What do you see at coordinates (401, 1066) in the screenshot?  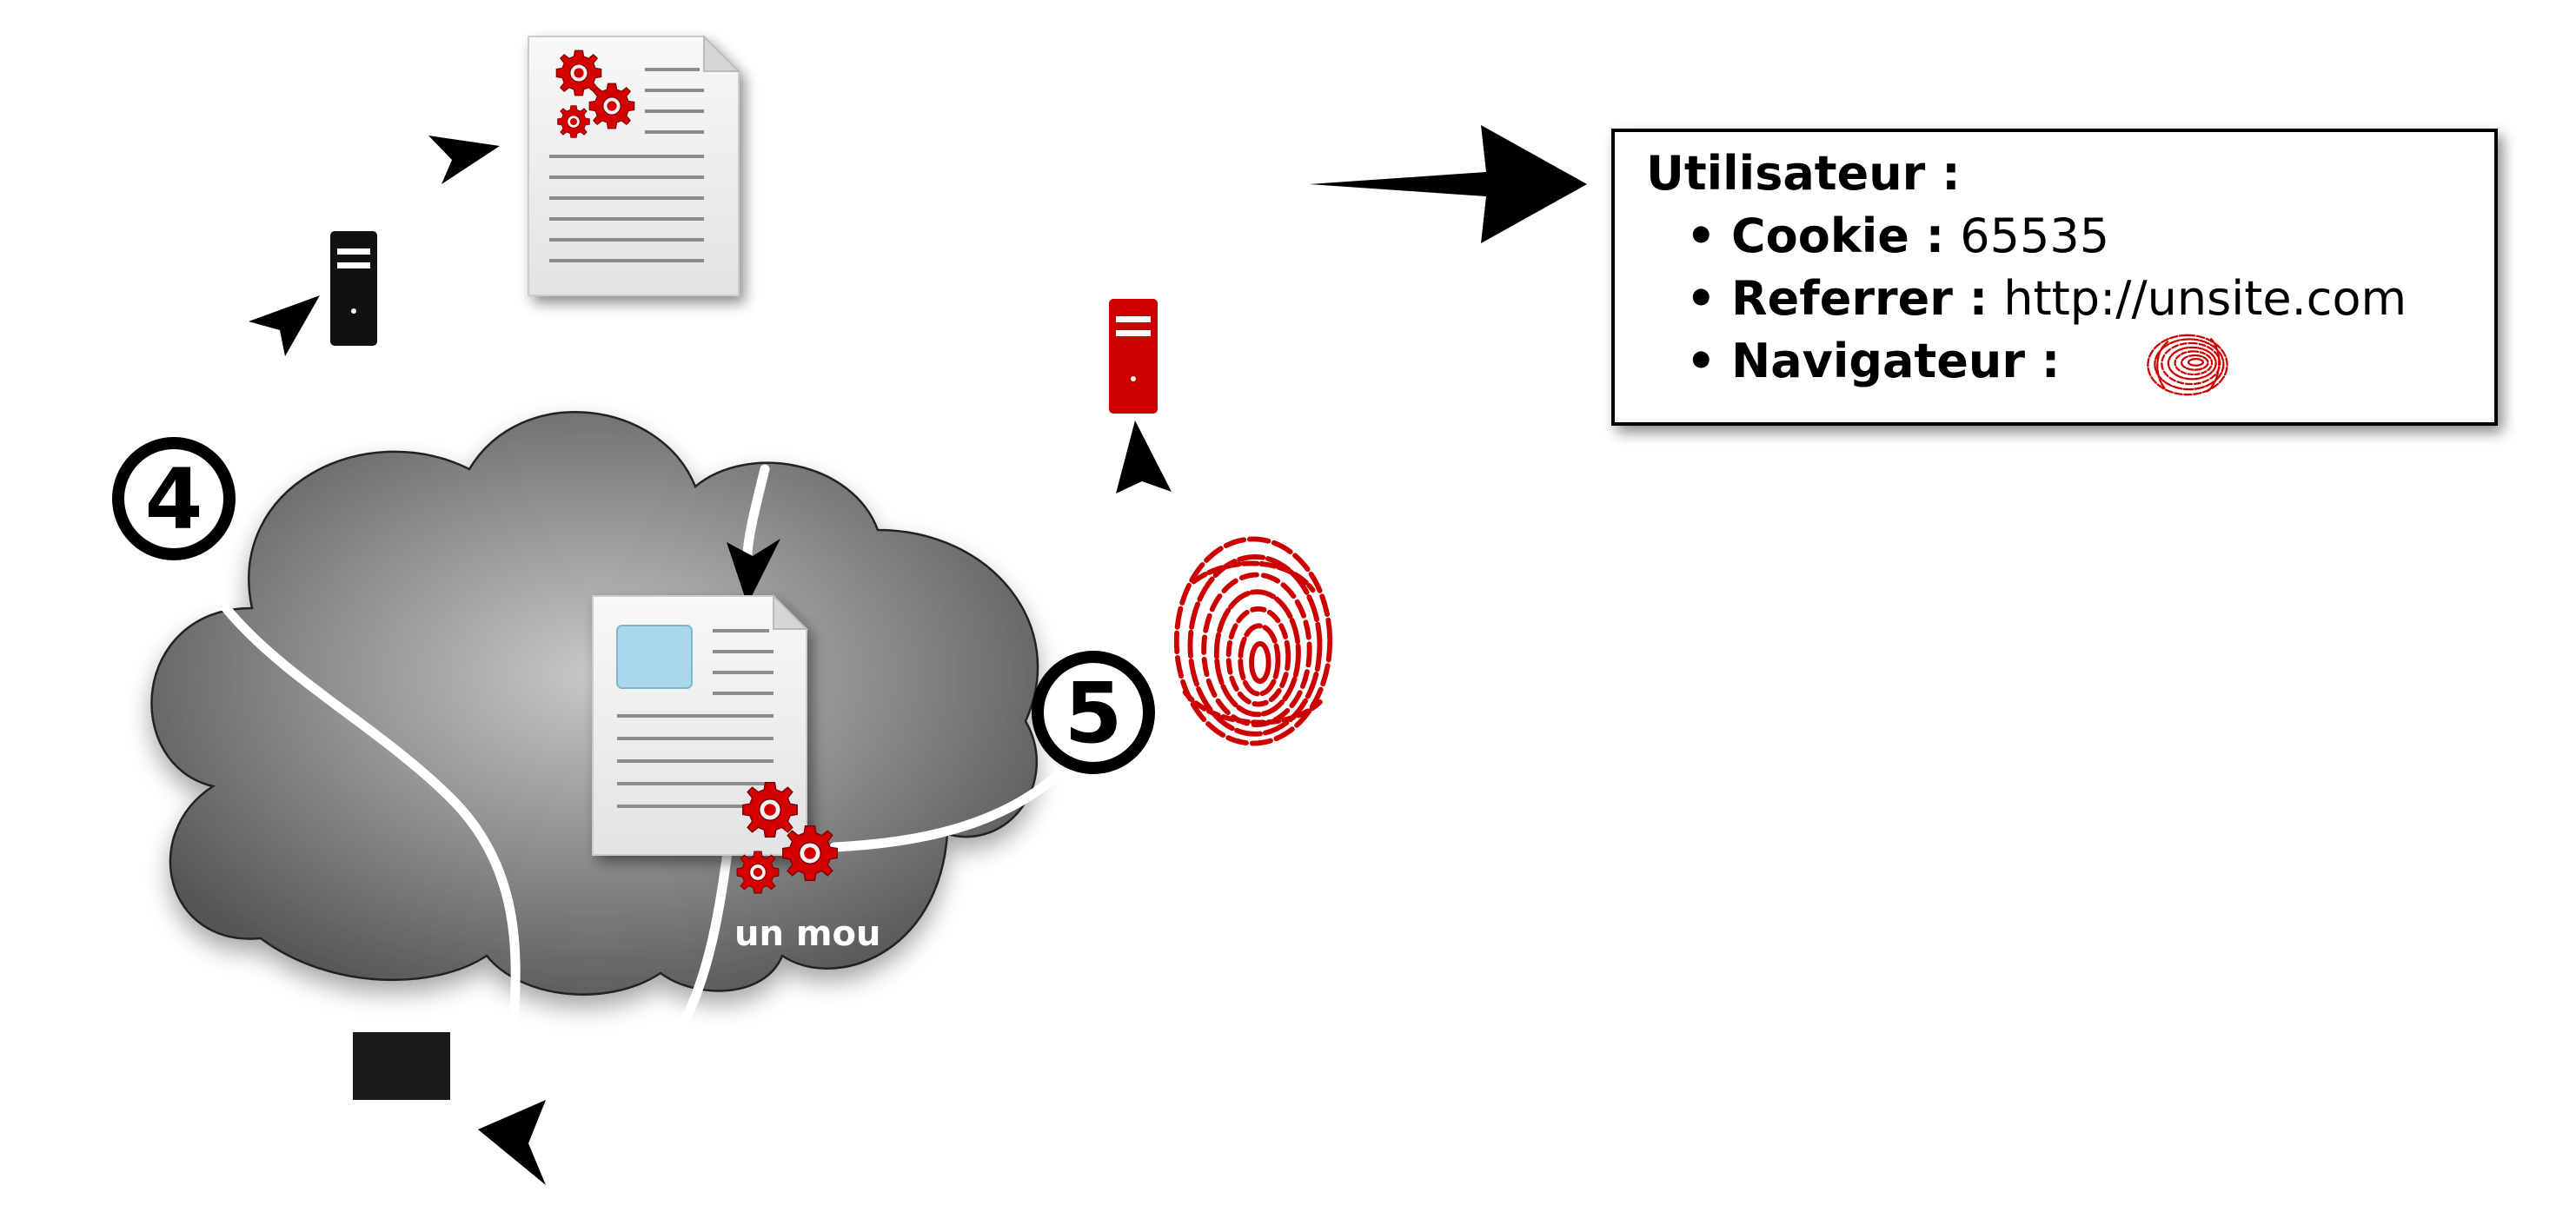 I see `black-box-icon` at bounding box center [401, 1066].